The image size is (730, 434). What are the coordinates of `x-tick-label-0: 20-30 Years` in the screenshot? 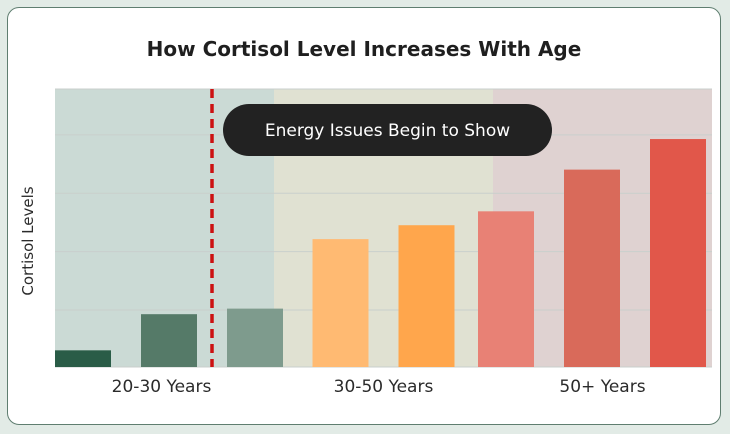 It's located at (162, 387).